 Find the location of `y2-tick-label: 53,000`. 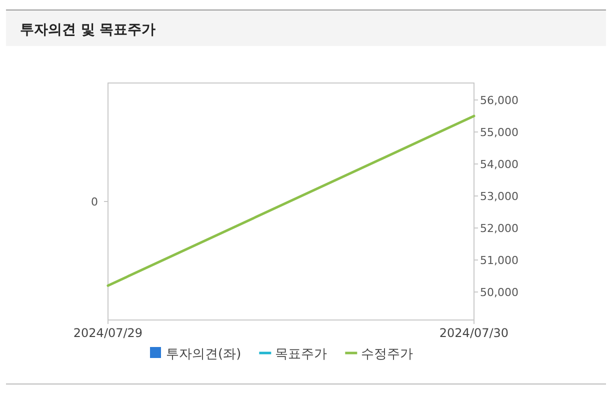

y2-tick-label: 53,000 is located at coordinates (499, 196).